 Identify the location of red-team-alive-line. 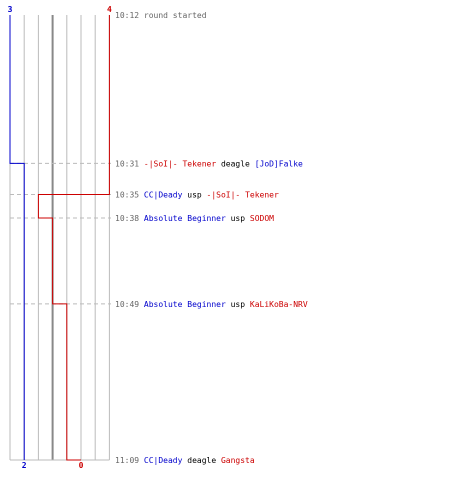
(73, 238).